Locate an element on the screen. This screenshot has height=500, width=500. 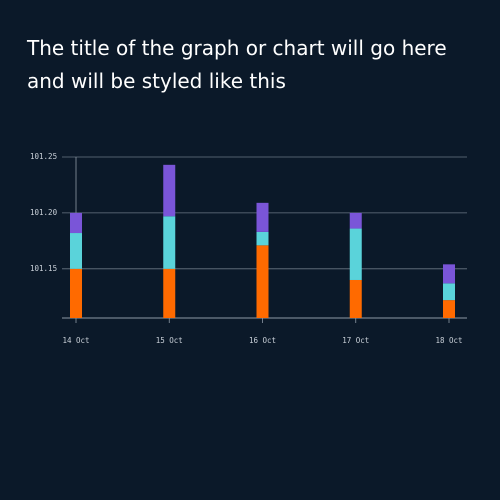
x-tick-label: 14 Oct is located at coordinates (75, 340).